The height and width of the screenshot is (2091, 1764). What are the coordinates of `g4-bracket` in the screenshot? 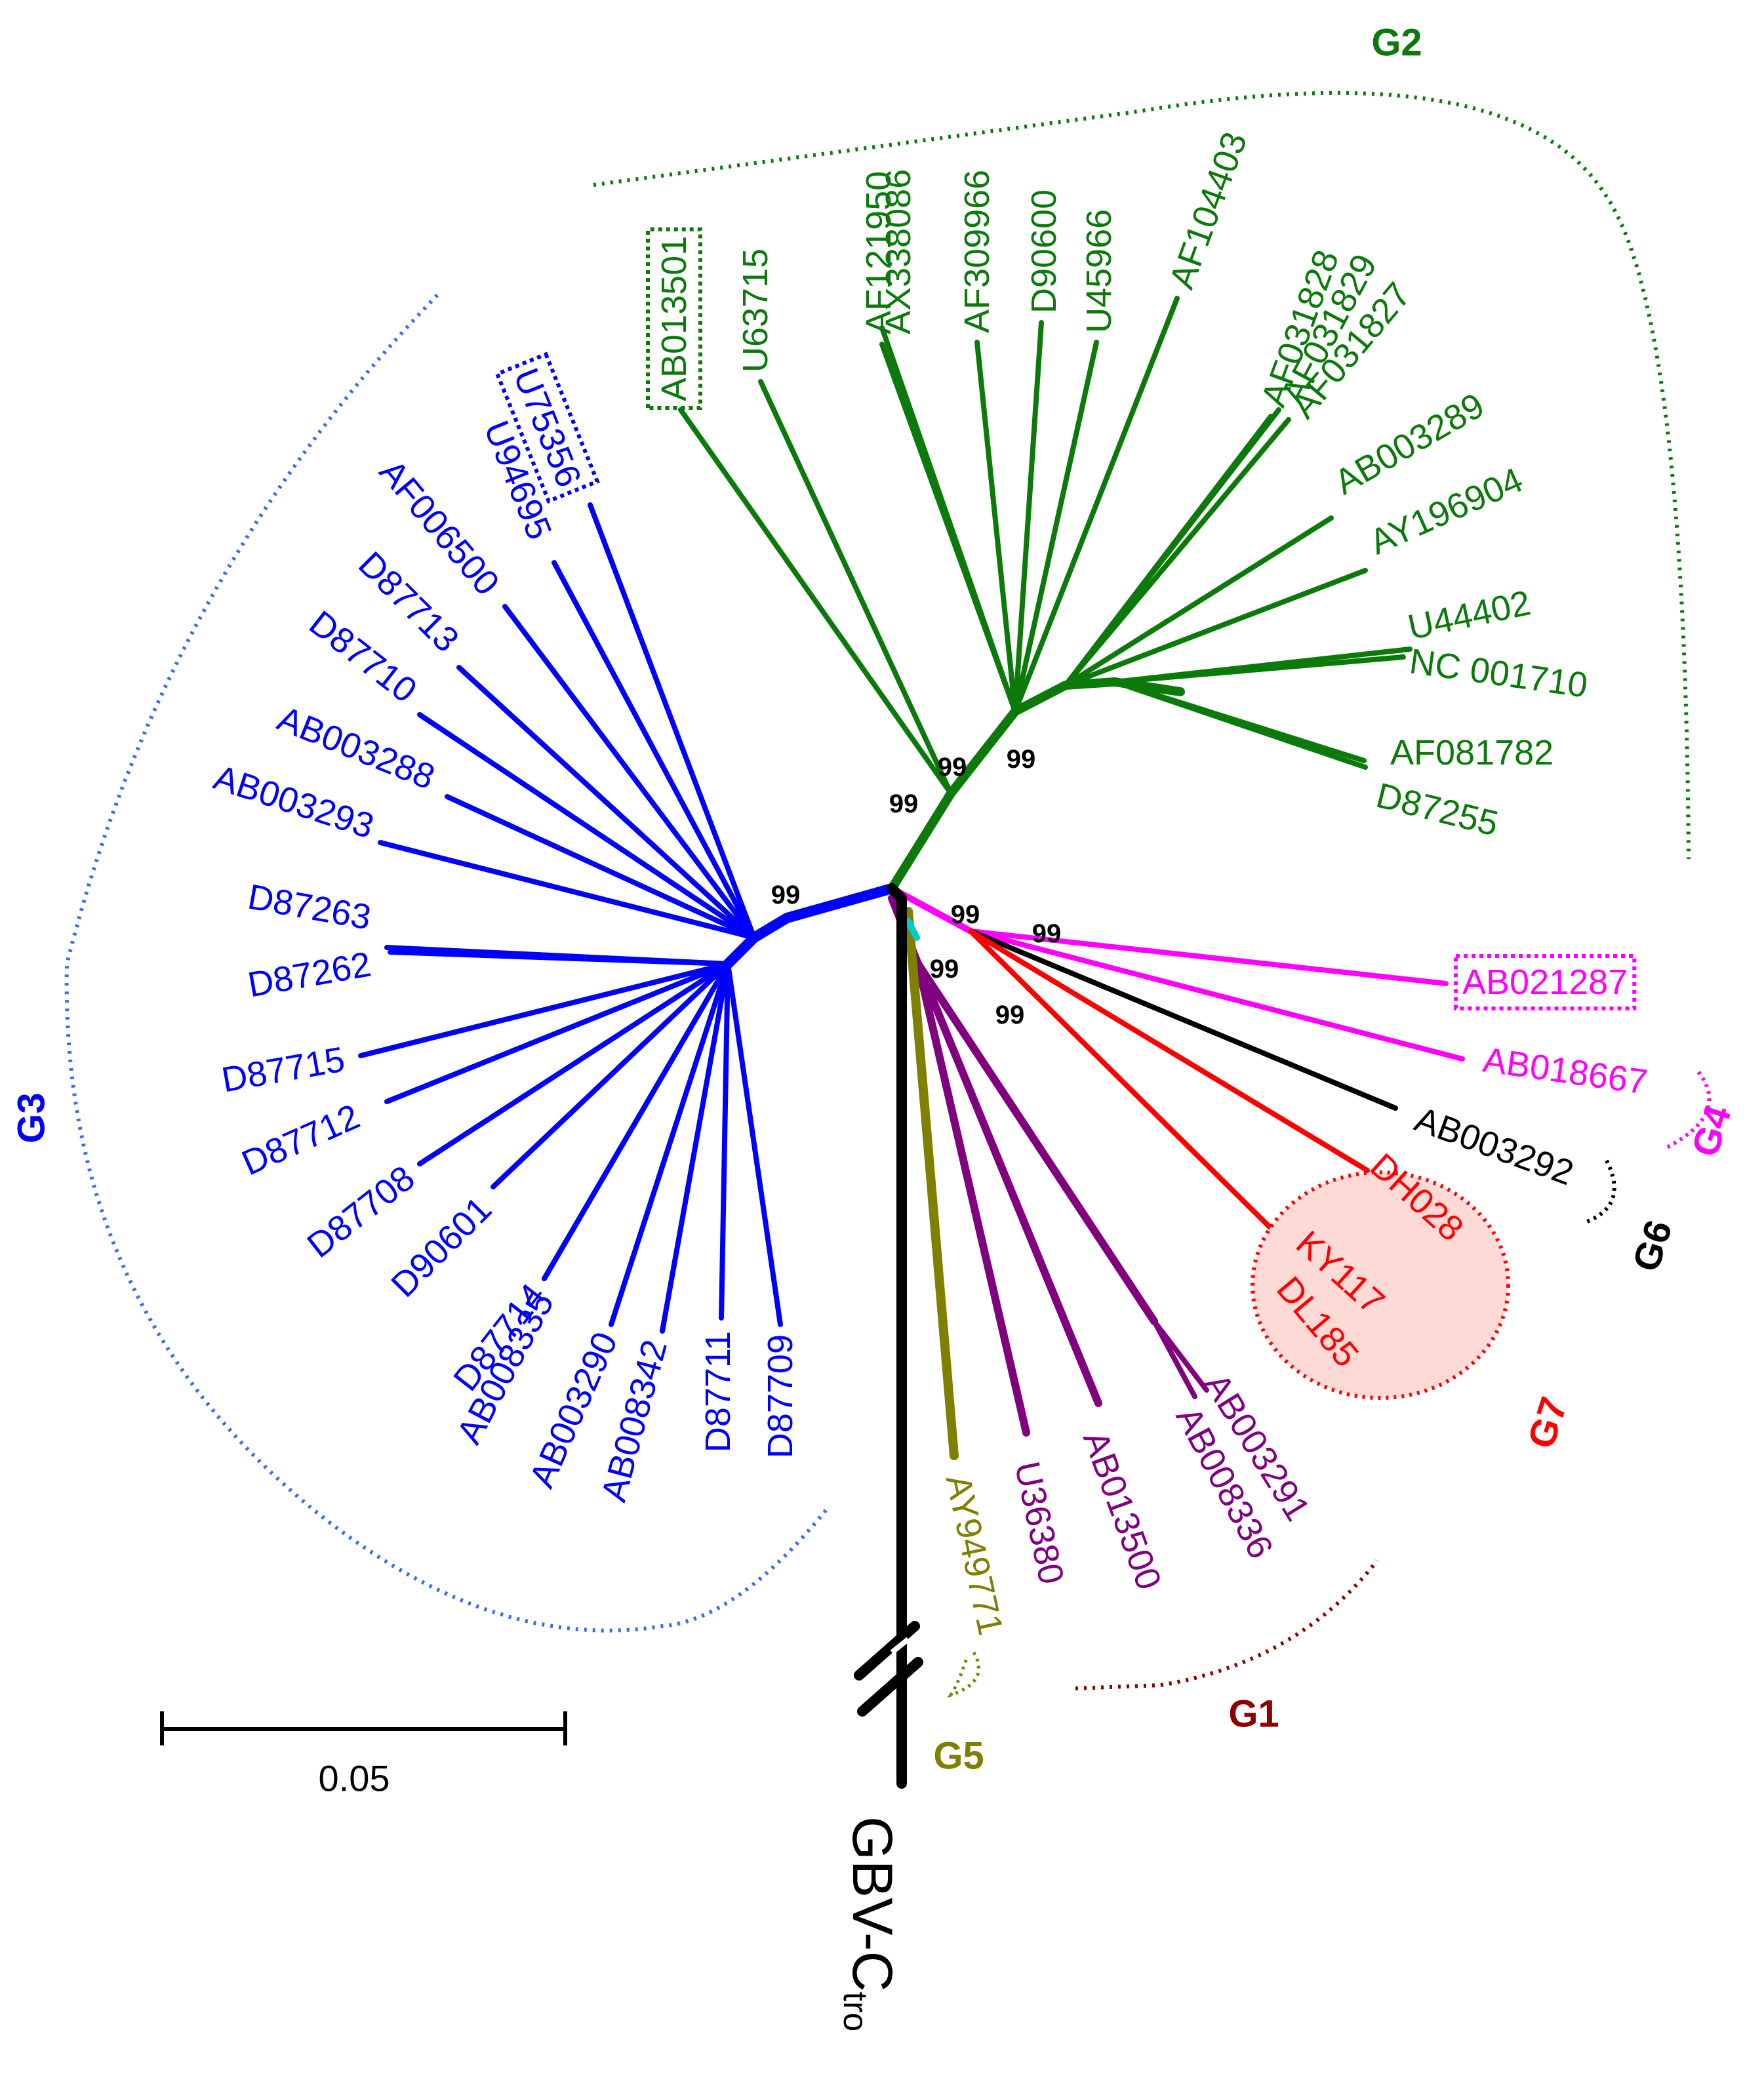 It's located at (1688, 1111).